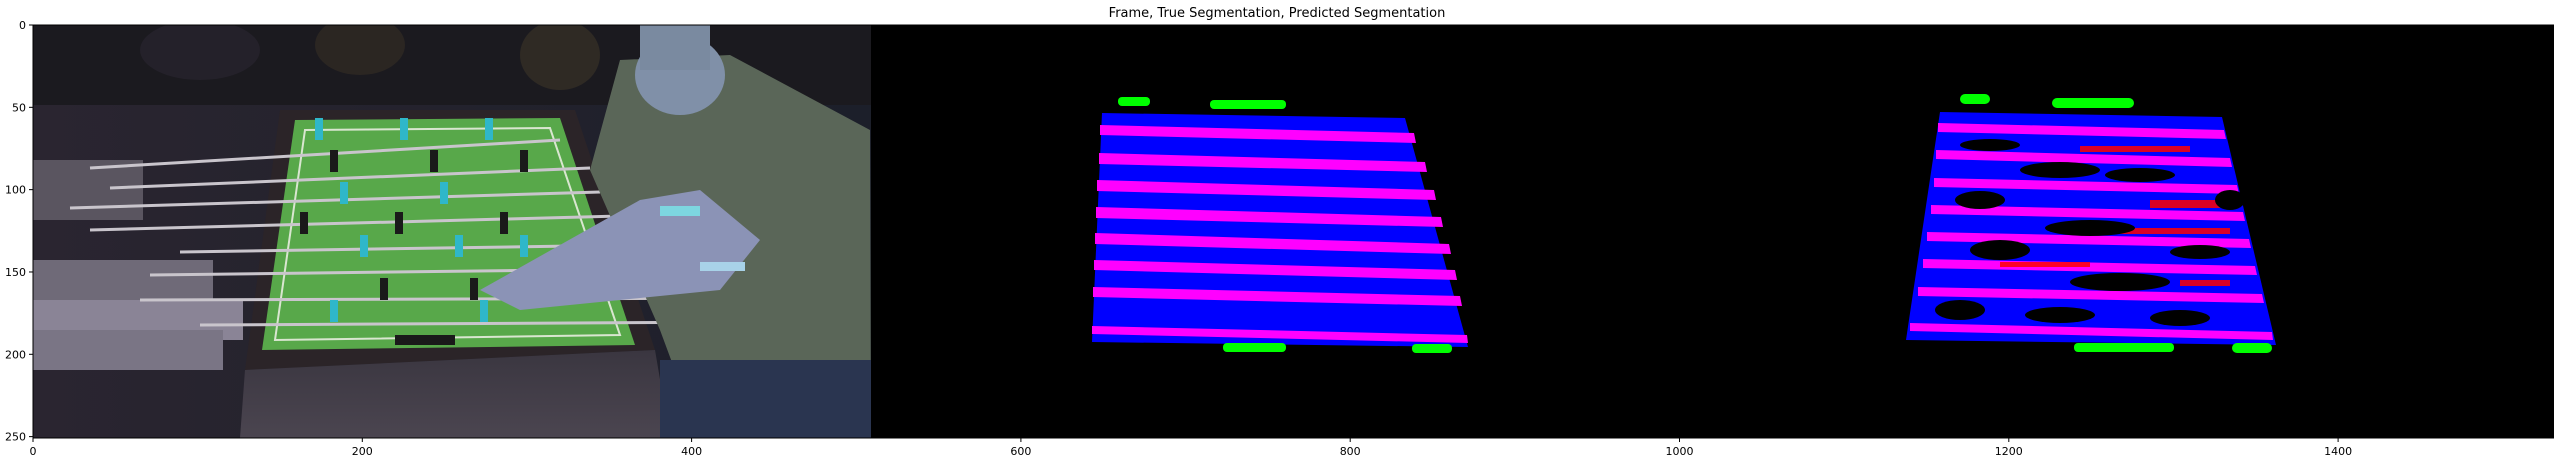 This screenshot has height=465, width=2554. I want to click on x-axis-ticks: 0 200 400 600 800 1000 1200 1400, so click(1191, 448).